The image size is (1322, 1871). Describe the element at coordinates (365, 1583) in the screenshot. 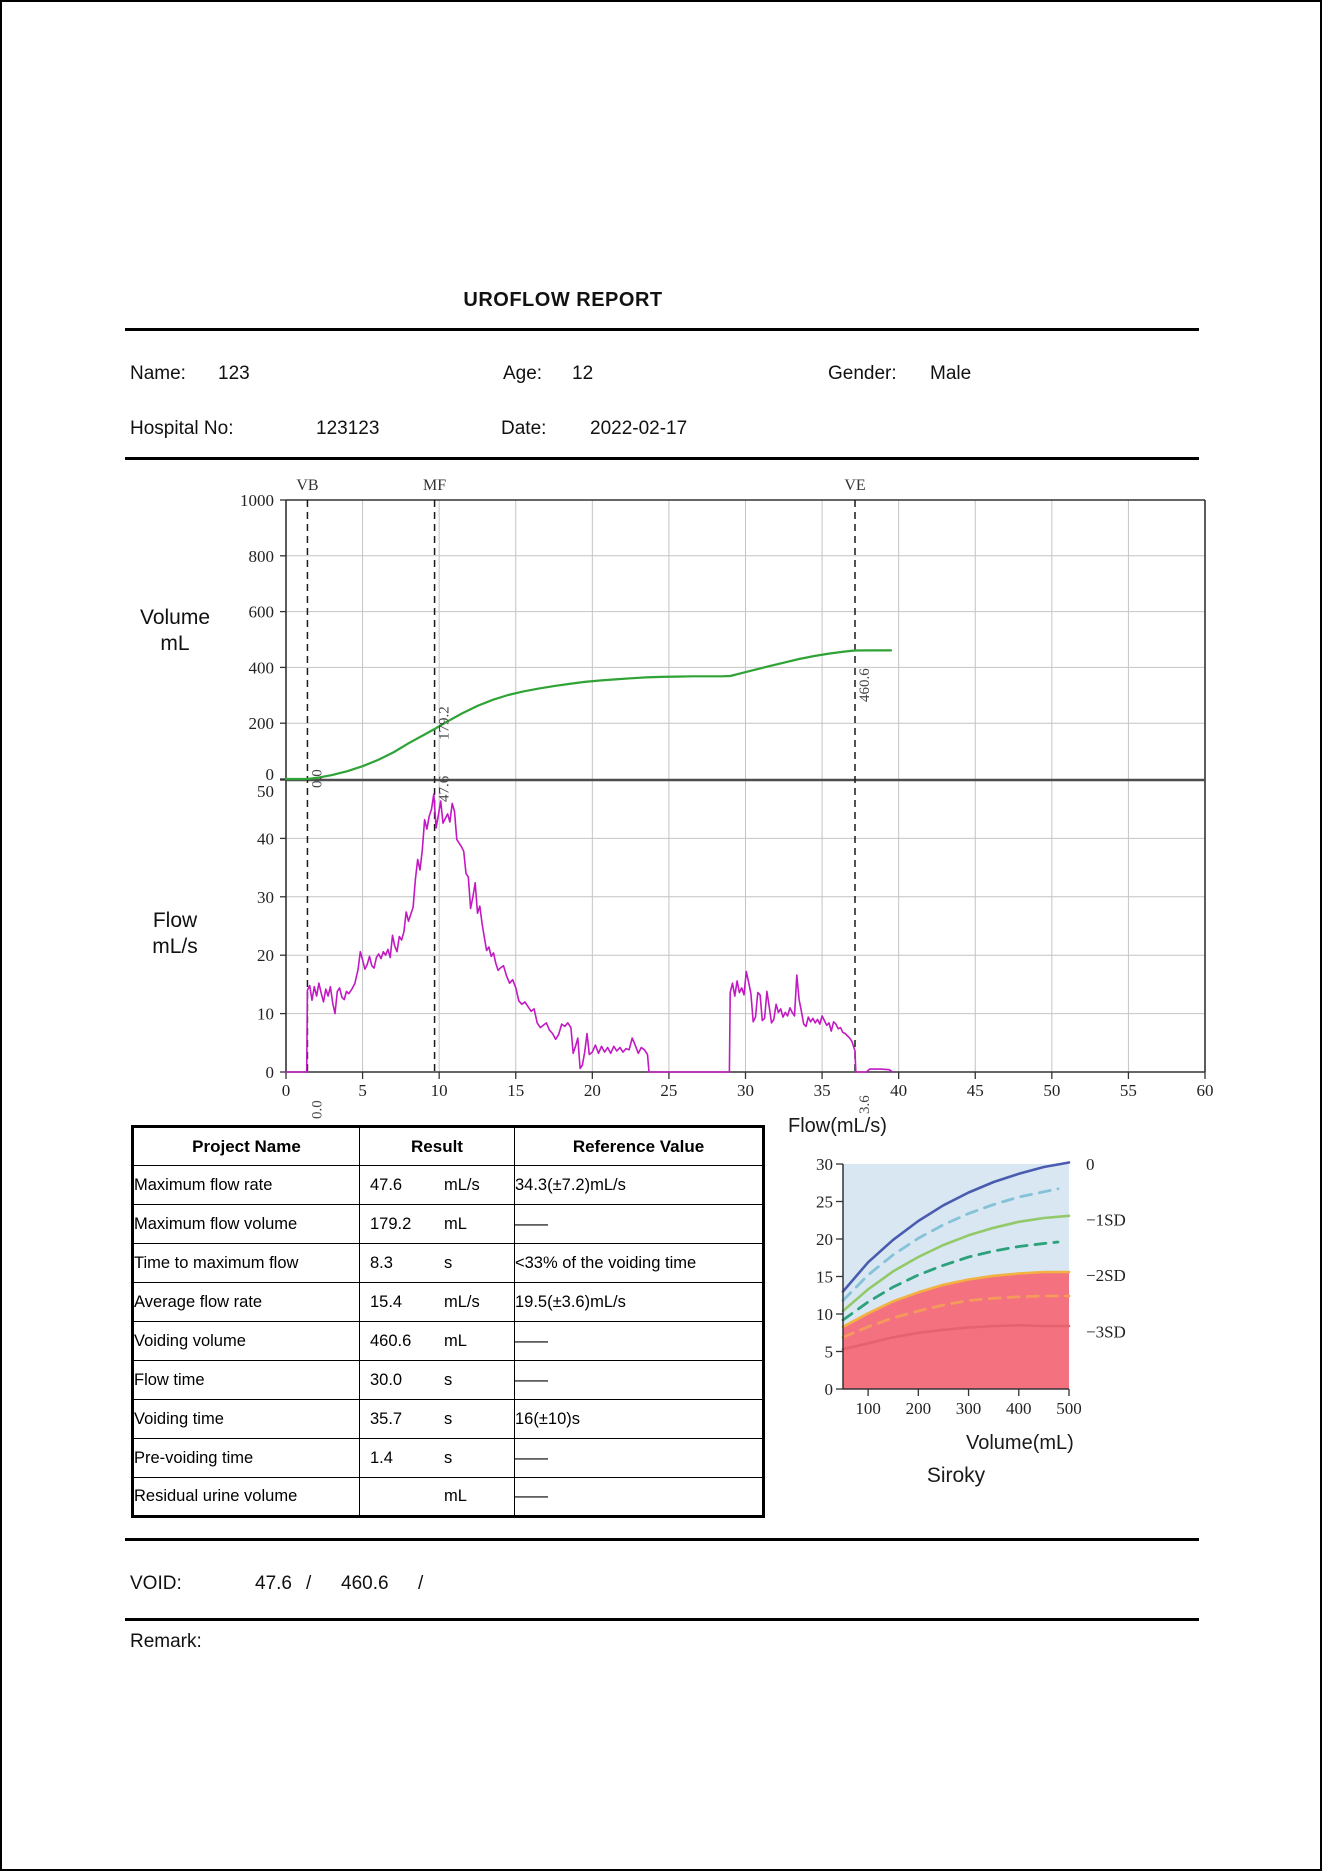

I see `void-value-2: 460.6` at that location.